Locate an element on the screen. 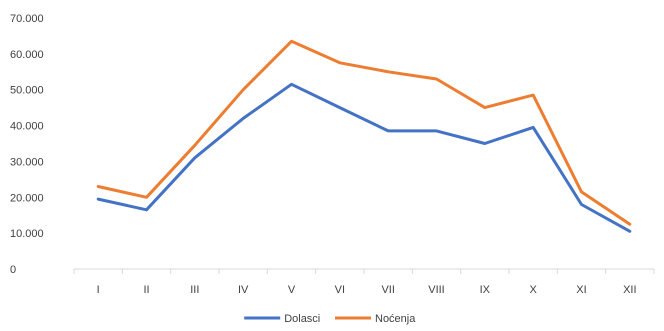  y-tick-label: 60.000 is located at coordinates (27, 55).